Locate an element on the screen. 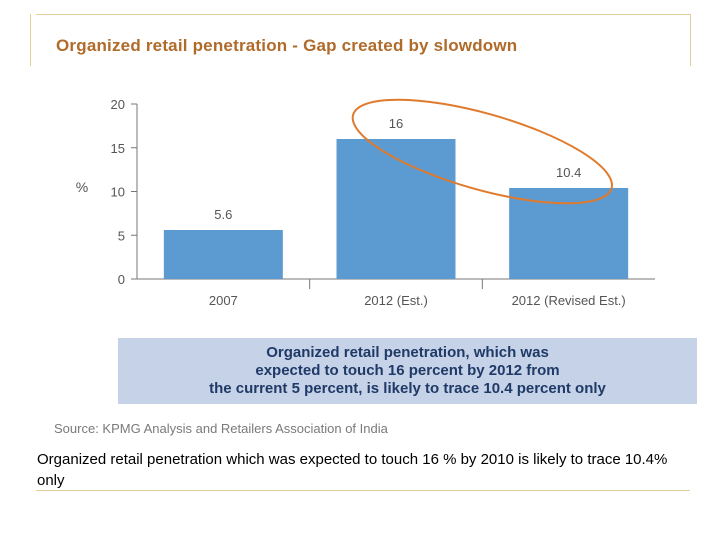 The width and height of the screenshot is (728, 546). y-tick-label: 15 is located at coordinates (118, 148).